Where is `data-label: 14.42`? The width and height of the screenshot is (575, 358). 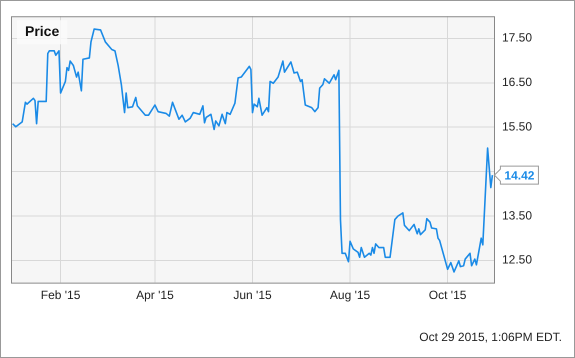
data-label: 14.42 is located at coordinates (519, 175).